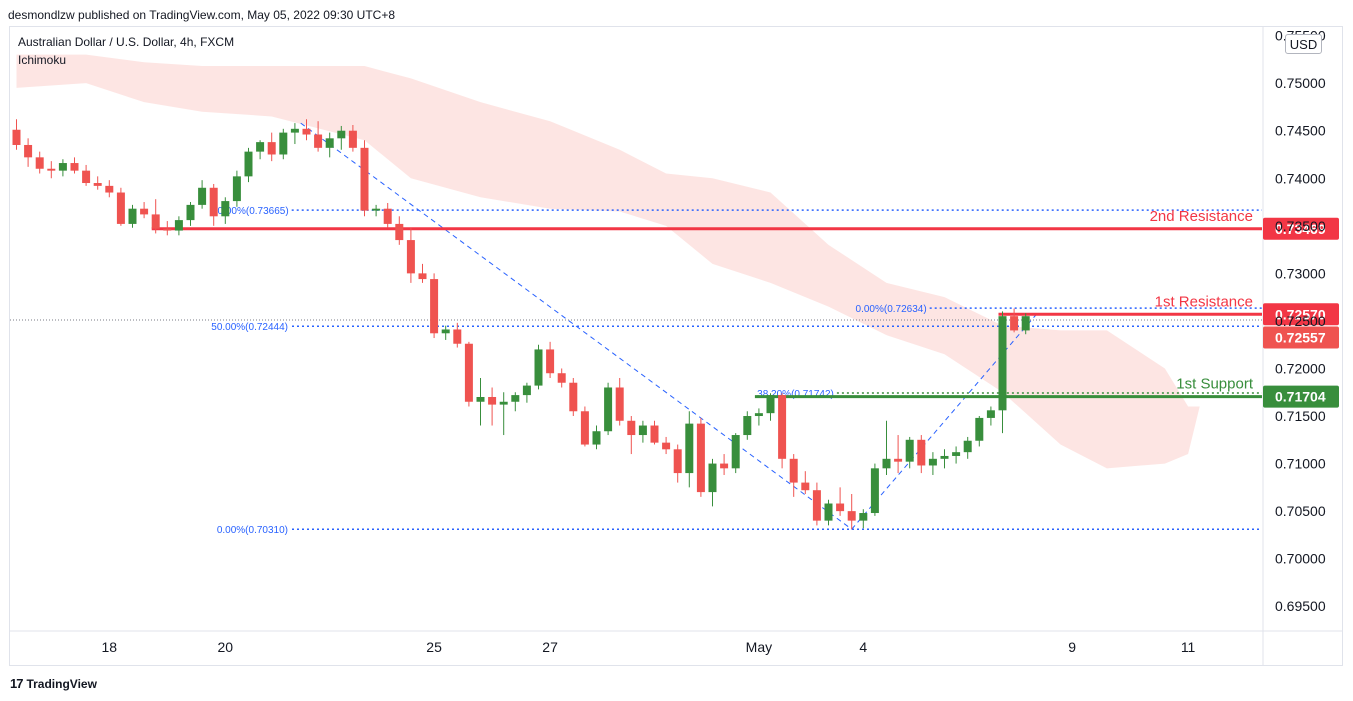 The width and height of the screenshot is (1353, 701). I want to click on price-tick-label: 0.73000, so click(1300, 273).